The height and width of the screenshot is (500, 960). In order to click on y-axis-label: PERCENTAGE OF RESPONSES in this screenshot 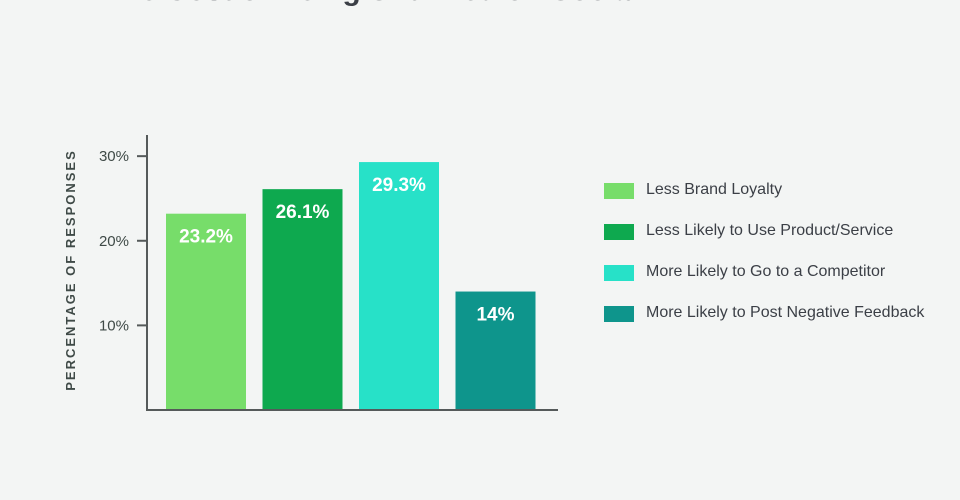, I will do `click(70, 270)`.